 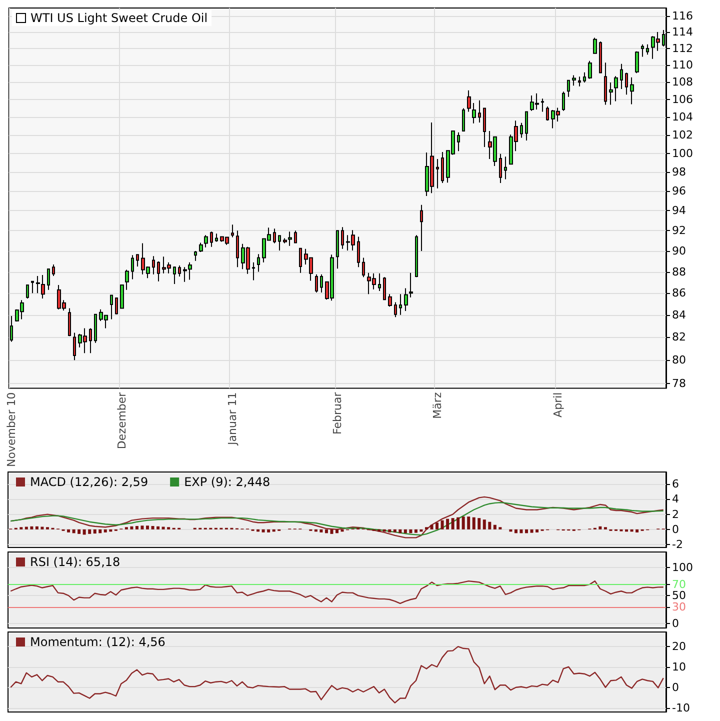 What do you see at coordinates (11, 429) in the screenshot?
I see `x-tick-label: November 10` at bounding box center [11, 429].